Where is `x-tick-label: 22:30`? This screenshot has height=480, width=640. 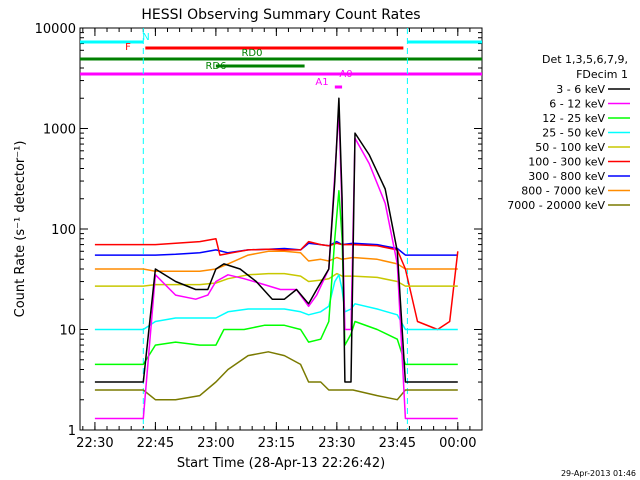 x-tick-label: 22:30 is located at coordinates (94, 443).